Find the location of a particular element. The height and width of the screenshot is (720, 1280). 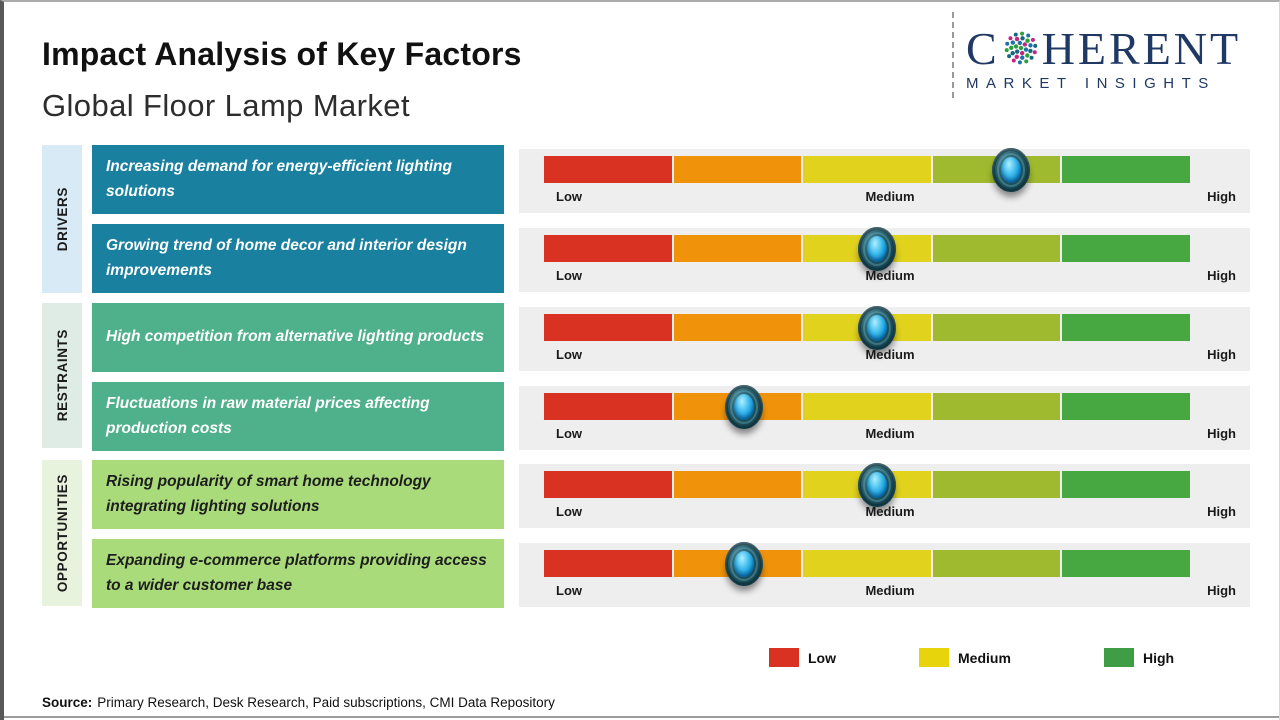

section-label-opportunities: OPPORTUNITIES is located at coordinates (62, 533).